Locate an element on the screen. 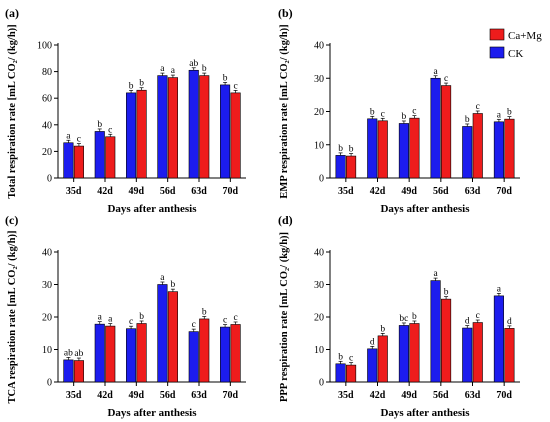 The image size is (550, 422). y-axis-title: EMP respiration rate [mL CO₂/ (kg/h)] is located at coordinates (284, 111).